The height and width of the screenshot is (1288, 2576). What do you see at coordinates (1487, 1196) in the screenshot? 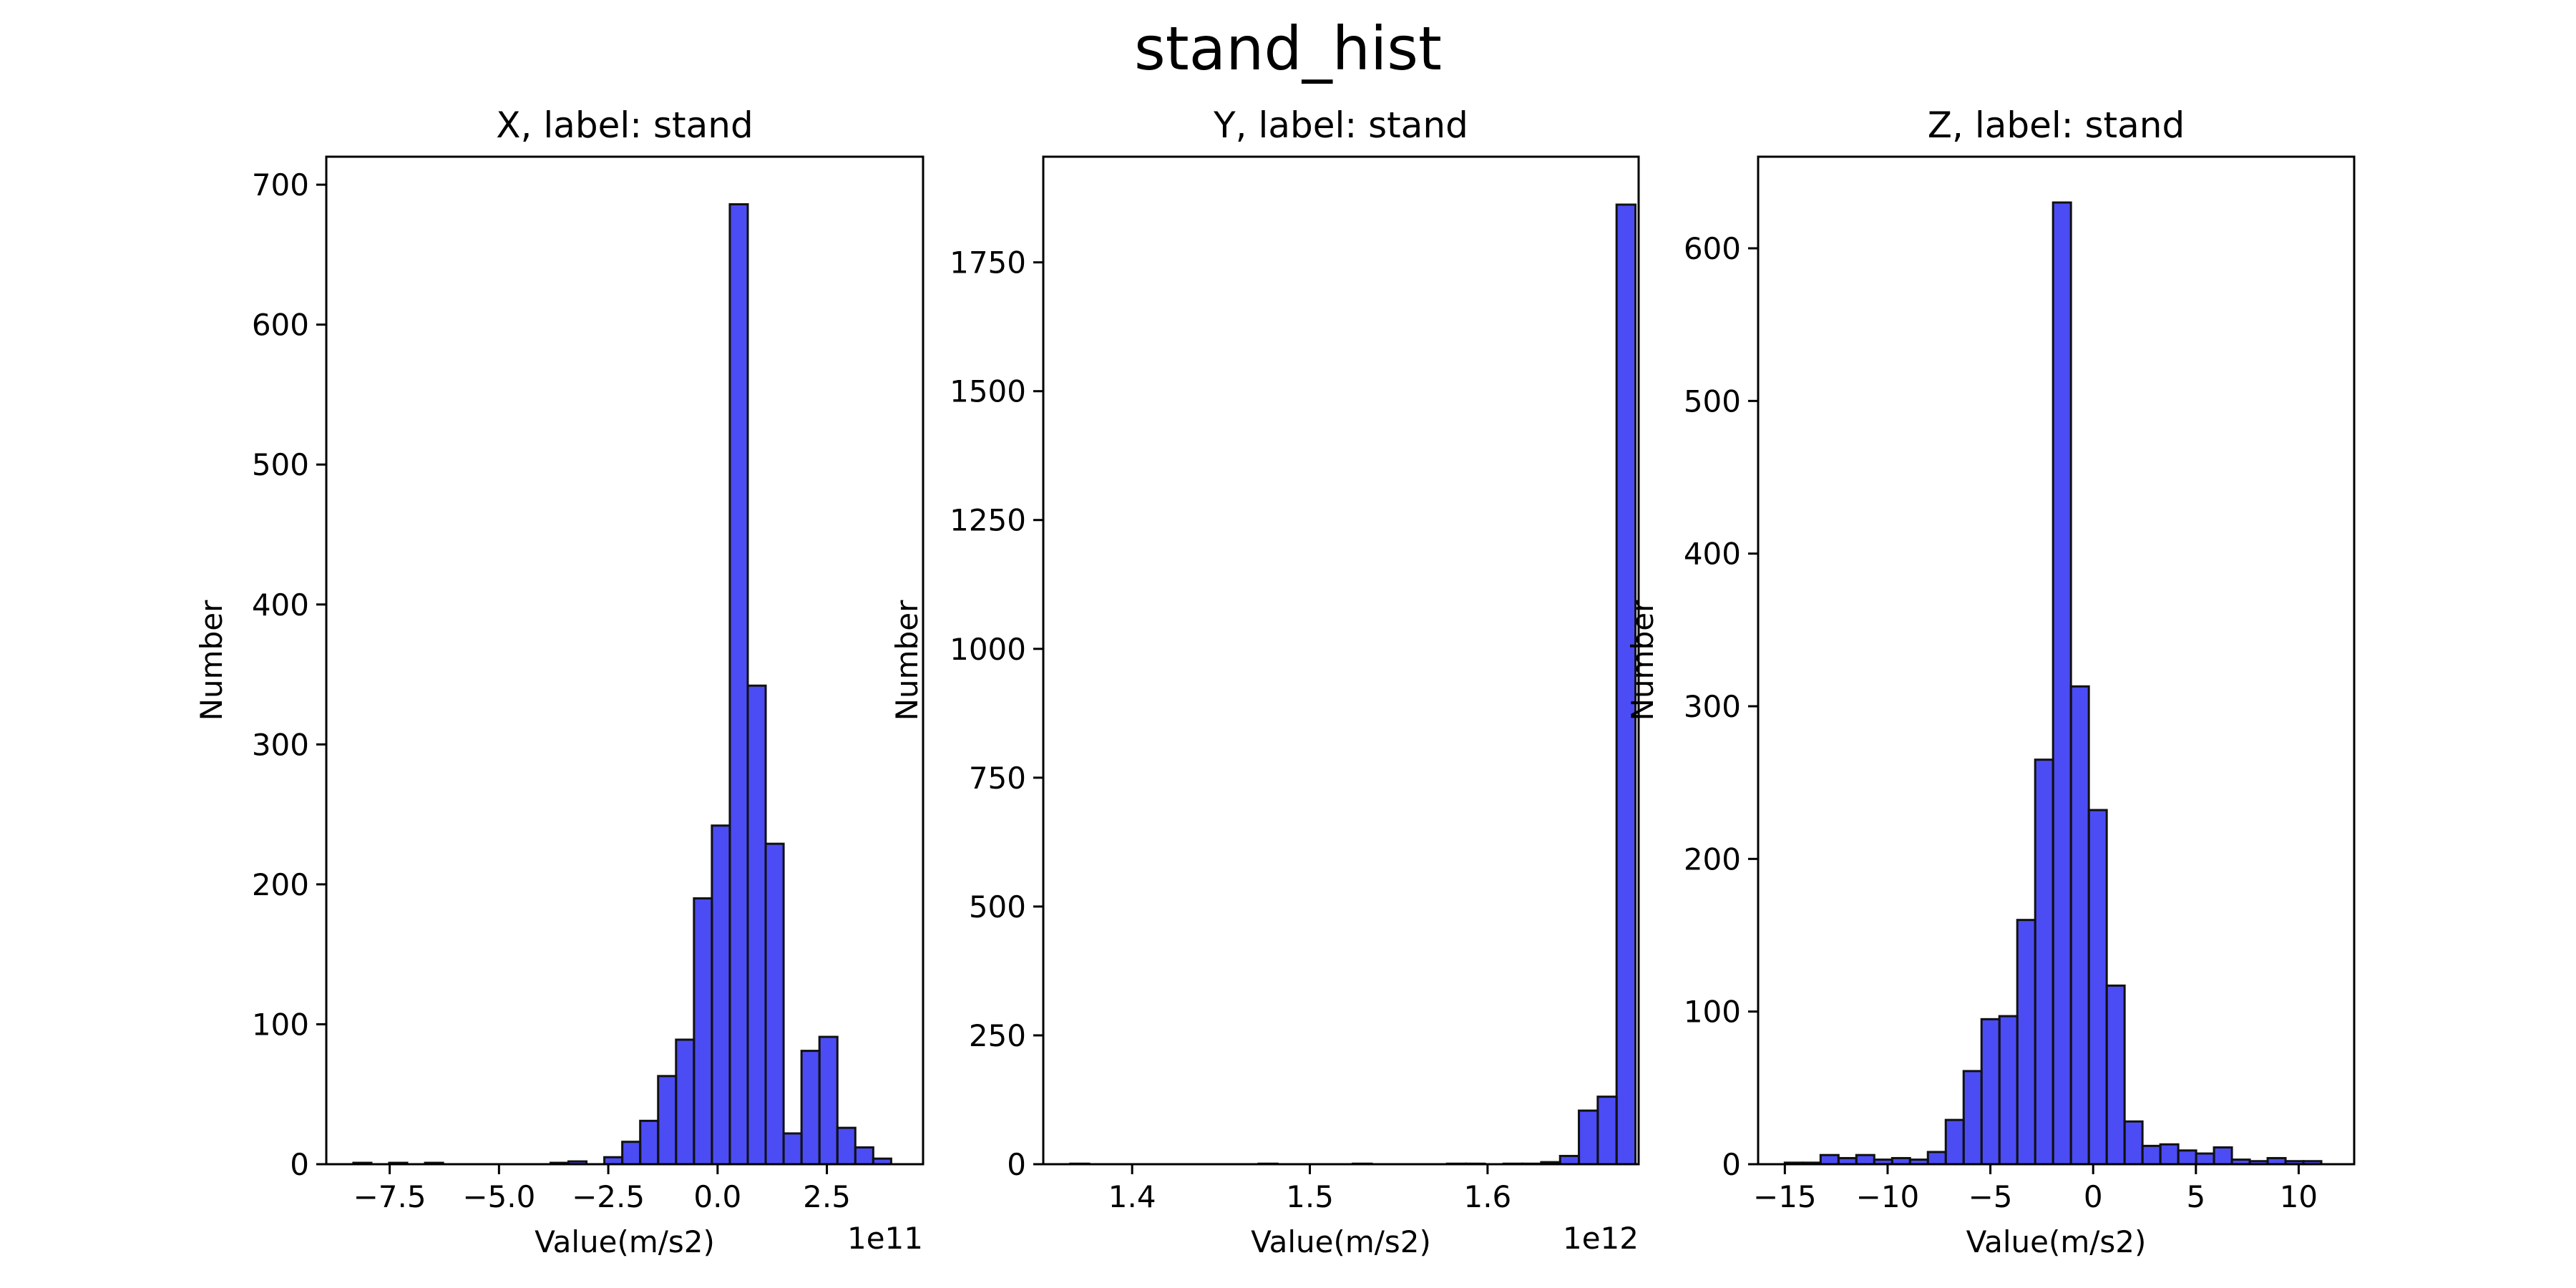
I see `x-tick-label: 1.6` at bounding box center [1487, 1196].